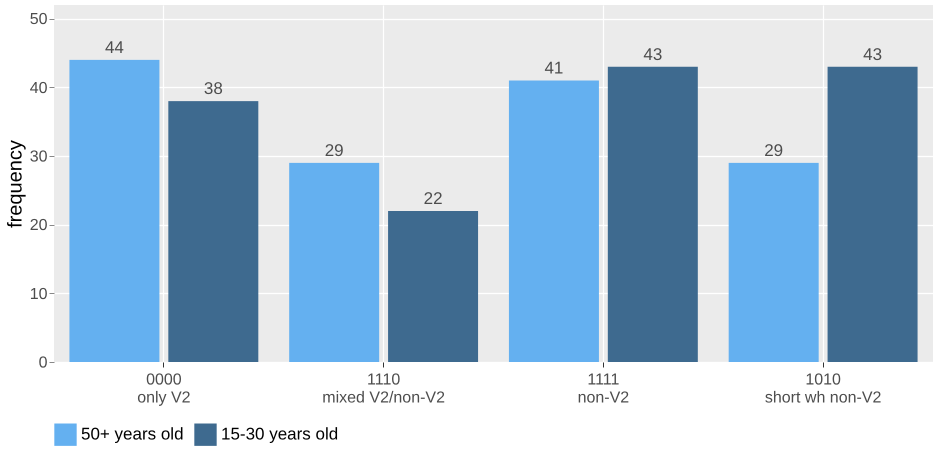  Describe the element at coordinates (39, 88) in the screenshot. I see `y-tick-label: 40` at that location.